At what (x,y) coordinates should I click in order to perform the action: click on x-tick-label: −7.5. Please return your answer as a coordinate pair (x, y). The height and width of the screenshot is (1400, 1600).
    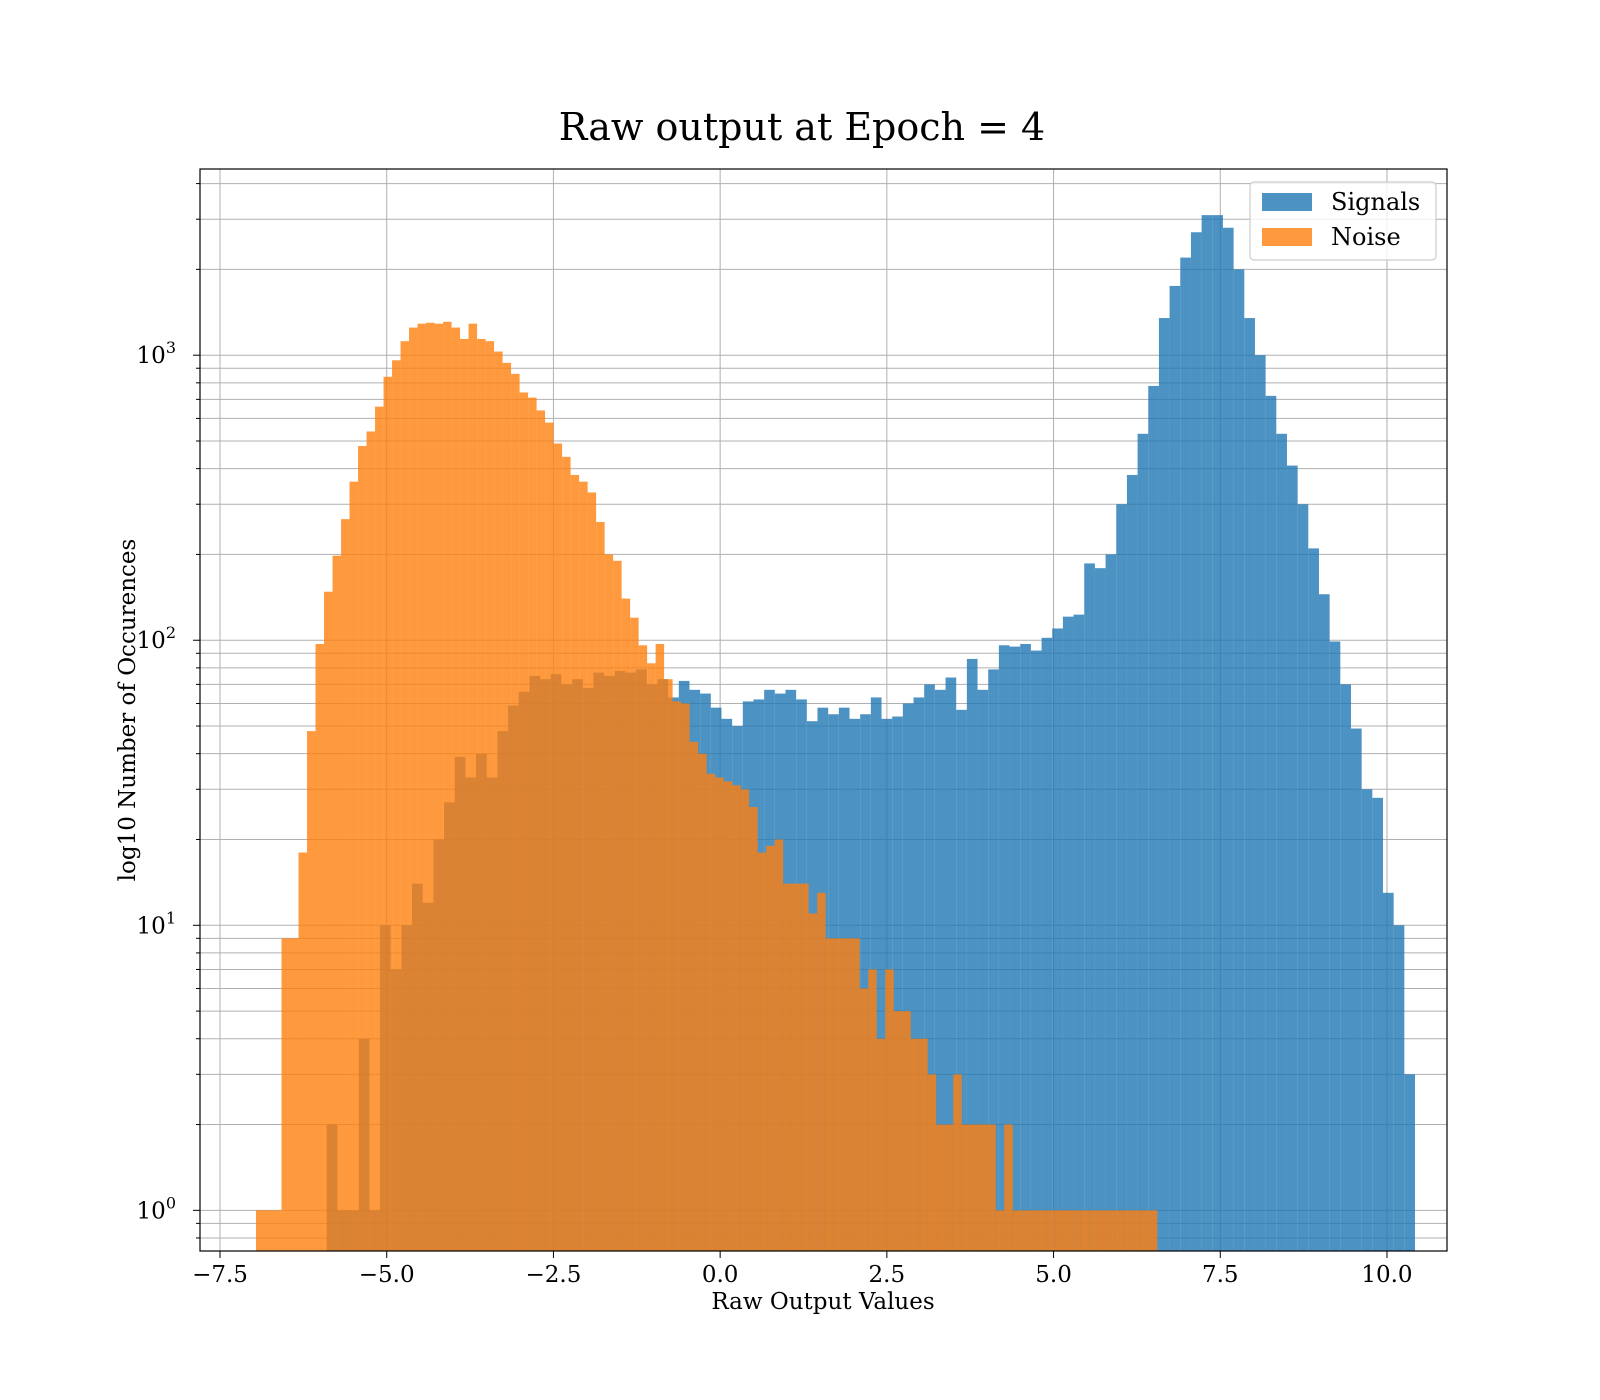
    Looking at the image, I should click on (220, 1275).